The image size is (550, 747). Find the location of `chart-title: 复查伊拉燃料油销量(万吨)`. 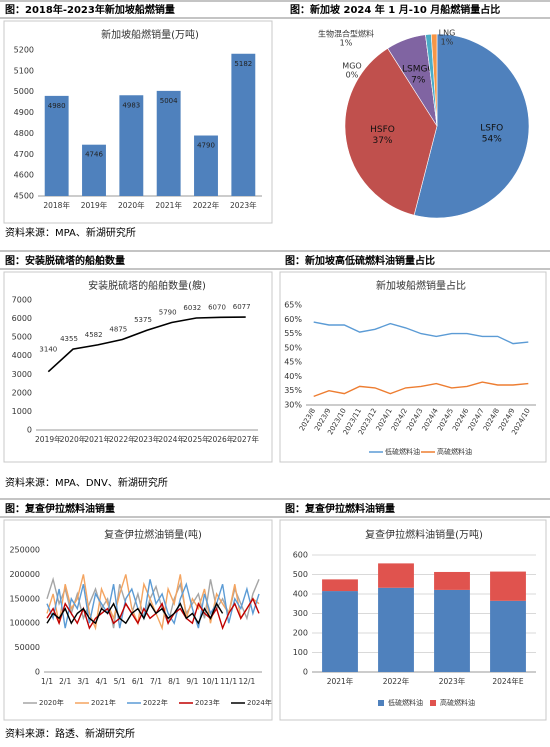

chart-title: 复查伊拉燃料油销量(万吨) is located at coordinates (424, 534).